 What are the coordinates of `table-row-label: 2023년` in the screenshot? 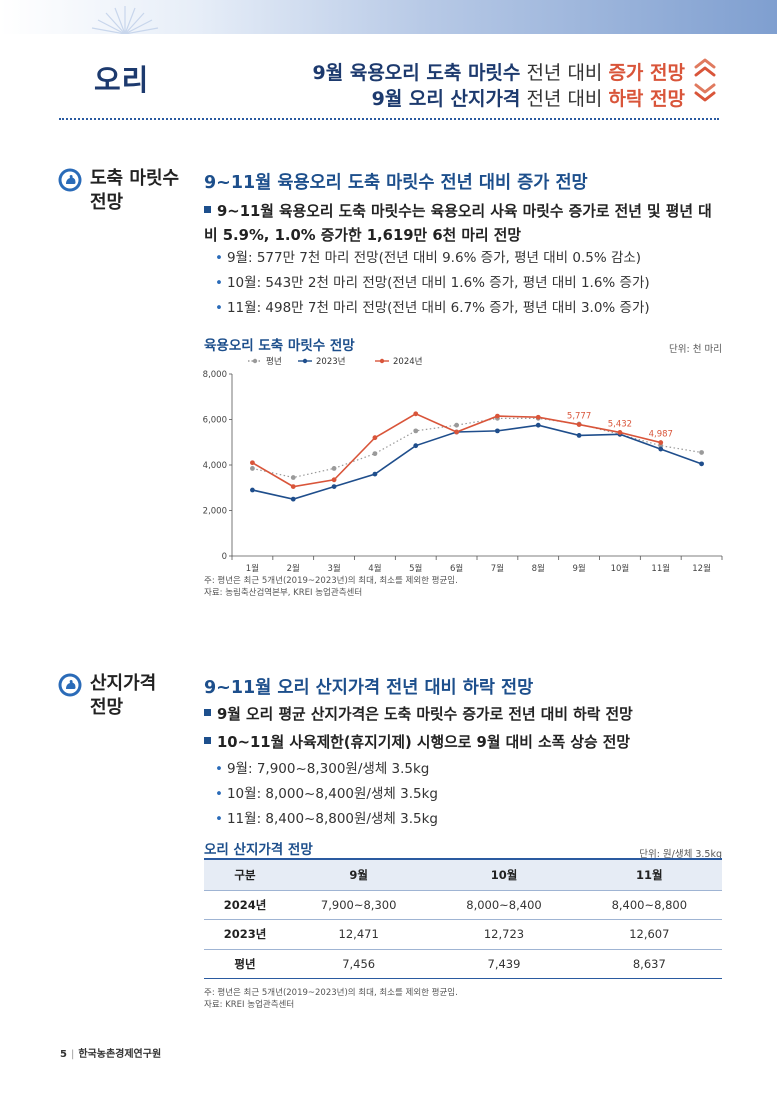 It's located at (245, 934).